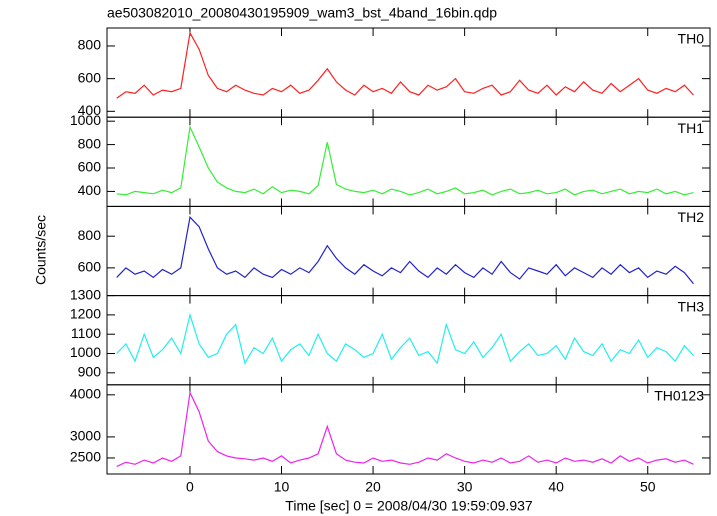 Image resolution: width=717 pixels, height=516 pixels. Describe the element at coordinates (648, 487) in the screenshot. I see `x-tick-label: 50` at that location.